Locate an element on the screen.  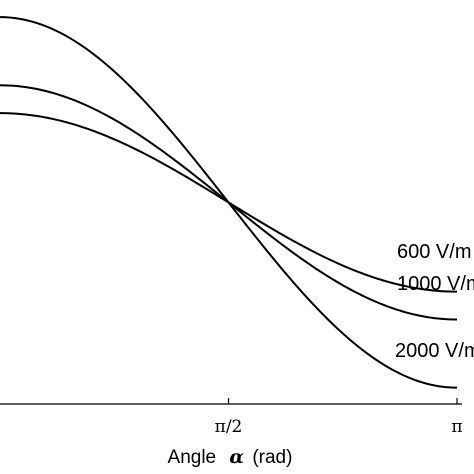
x-axis-title-symbol: α is located at coordinates (236, 457).